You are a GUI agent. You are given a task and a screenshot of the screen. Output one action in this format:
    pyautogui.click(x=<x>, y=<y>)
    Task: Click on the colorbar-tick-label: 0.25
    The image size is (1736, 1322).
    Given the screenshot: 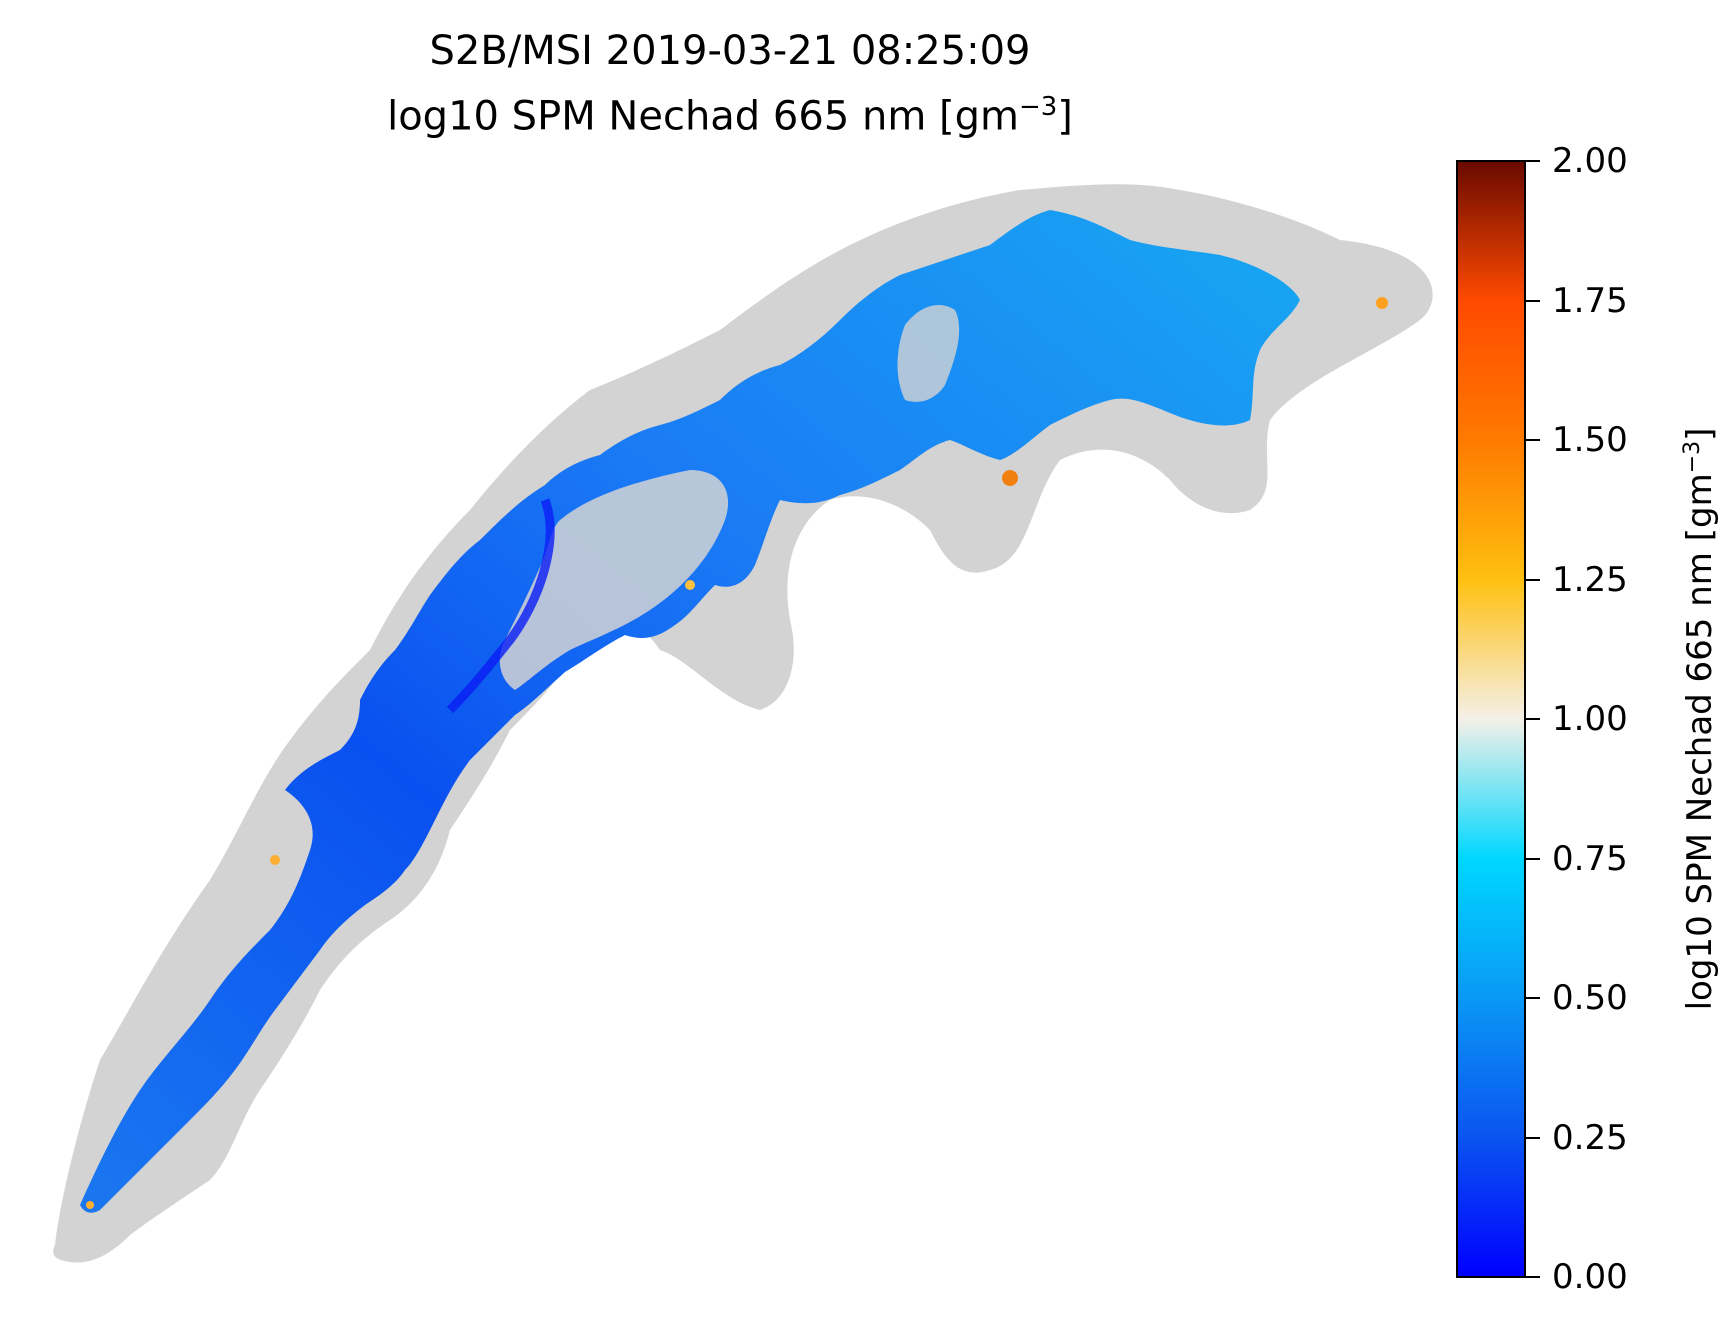 What is the action you would take?
    pyautogui.click(x=1590, y=1137)
    